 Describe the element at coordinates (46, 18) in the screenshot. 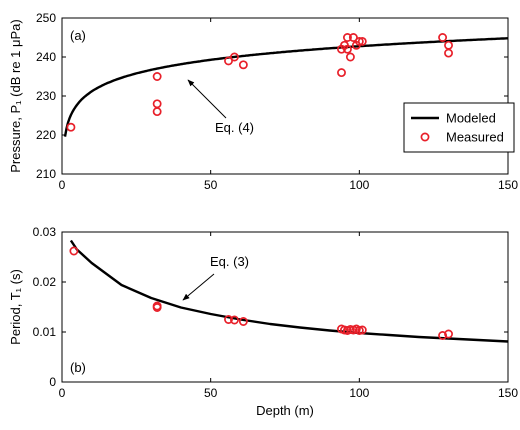

I see `y-tick-label: 250` at that location.